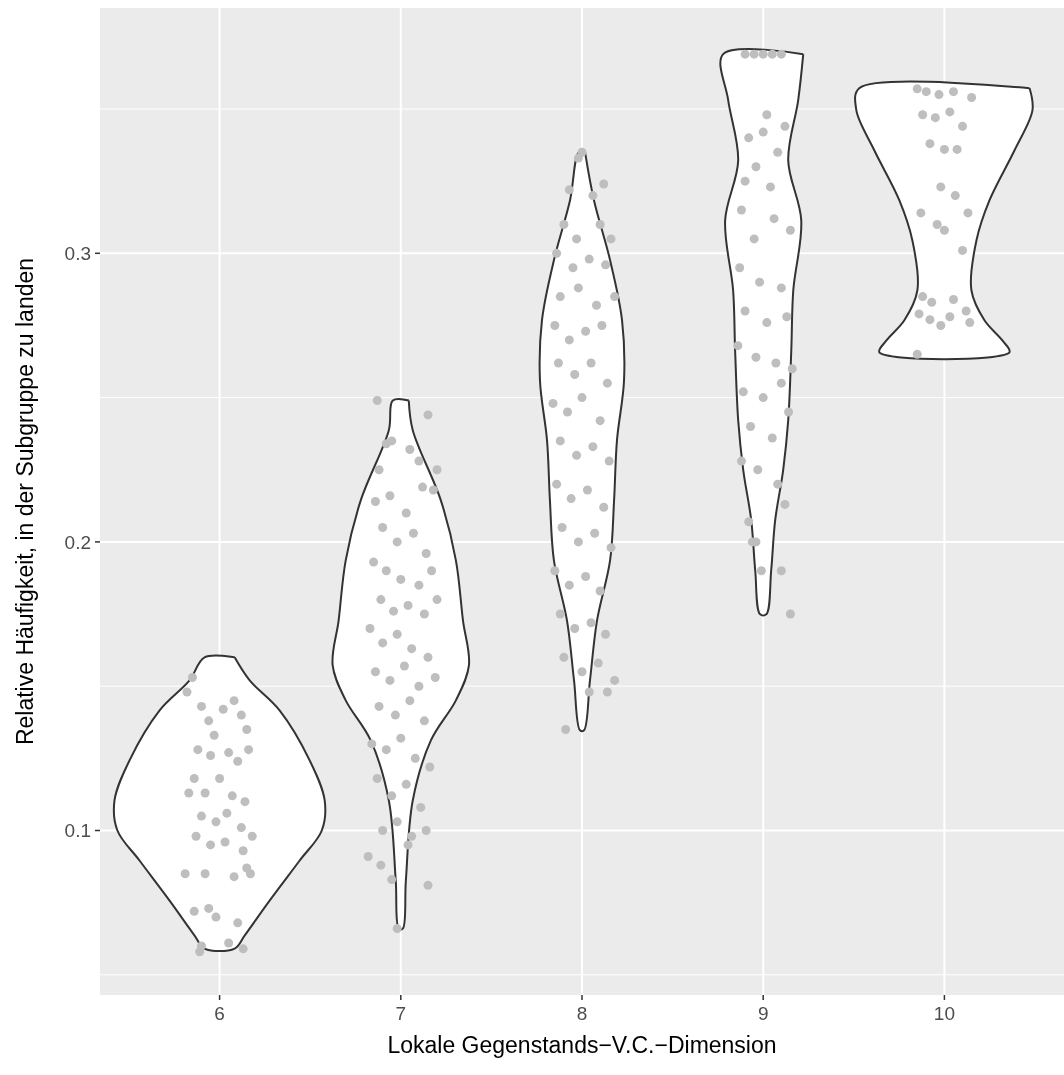 The height and width of the screenshot is (1075, 1064). Describe the element at coordinates (944, 1013) in the screenshot. I see `x-tick-label: 10` at that location.